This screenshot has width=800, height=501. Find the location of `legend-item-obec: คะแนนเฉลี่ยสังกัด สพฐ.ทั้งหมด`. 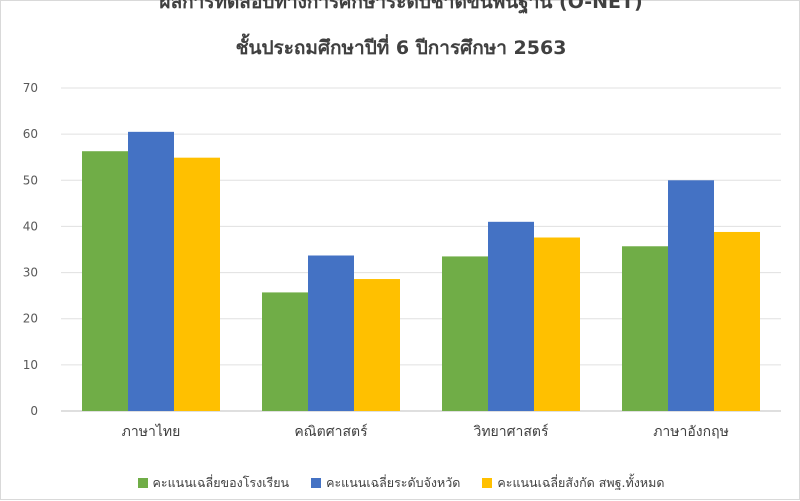

legend-item-obec: คะแนนเฉลี่ยสังกัด สพฐ.ทั้งหมด is located at coordinates (573, 483).